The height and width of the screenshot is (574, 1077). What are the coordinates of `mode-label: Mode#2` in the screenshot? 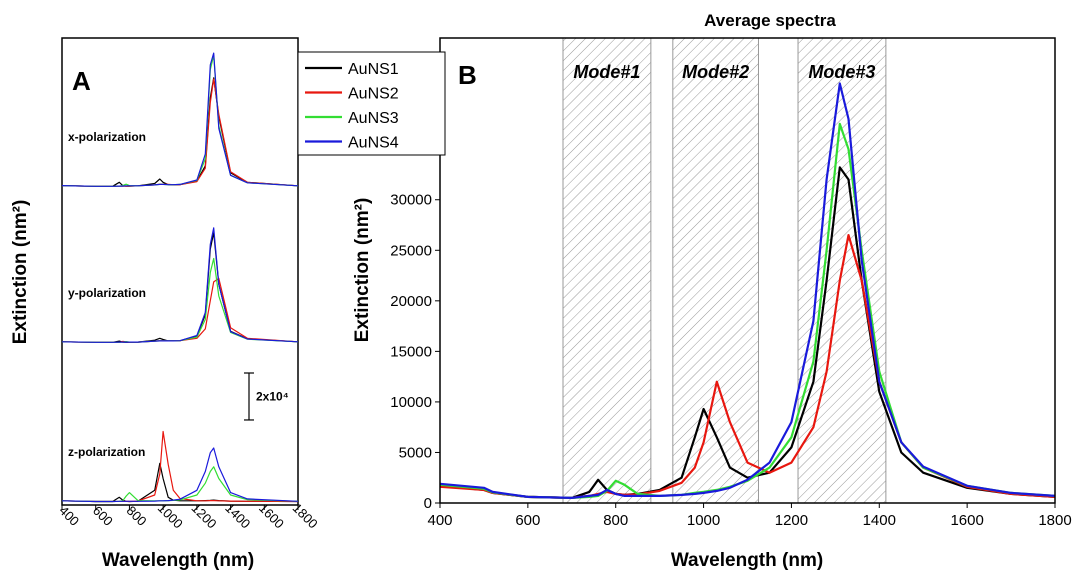 It's located at (715, 72).